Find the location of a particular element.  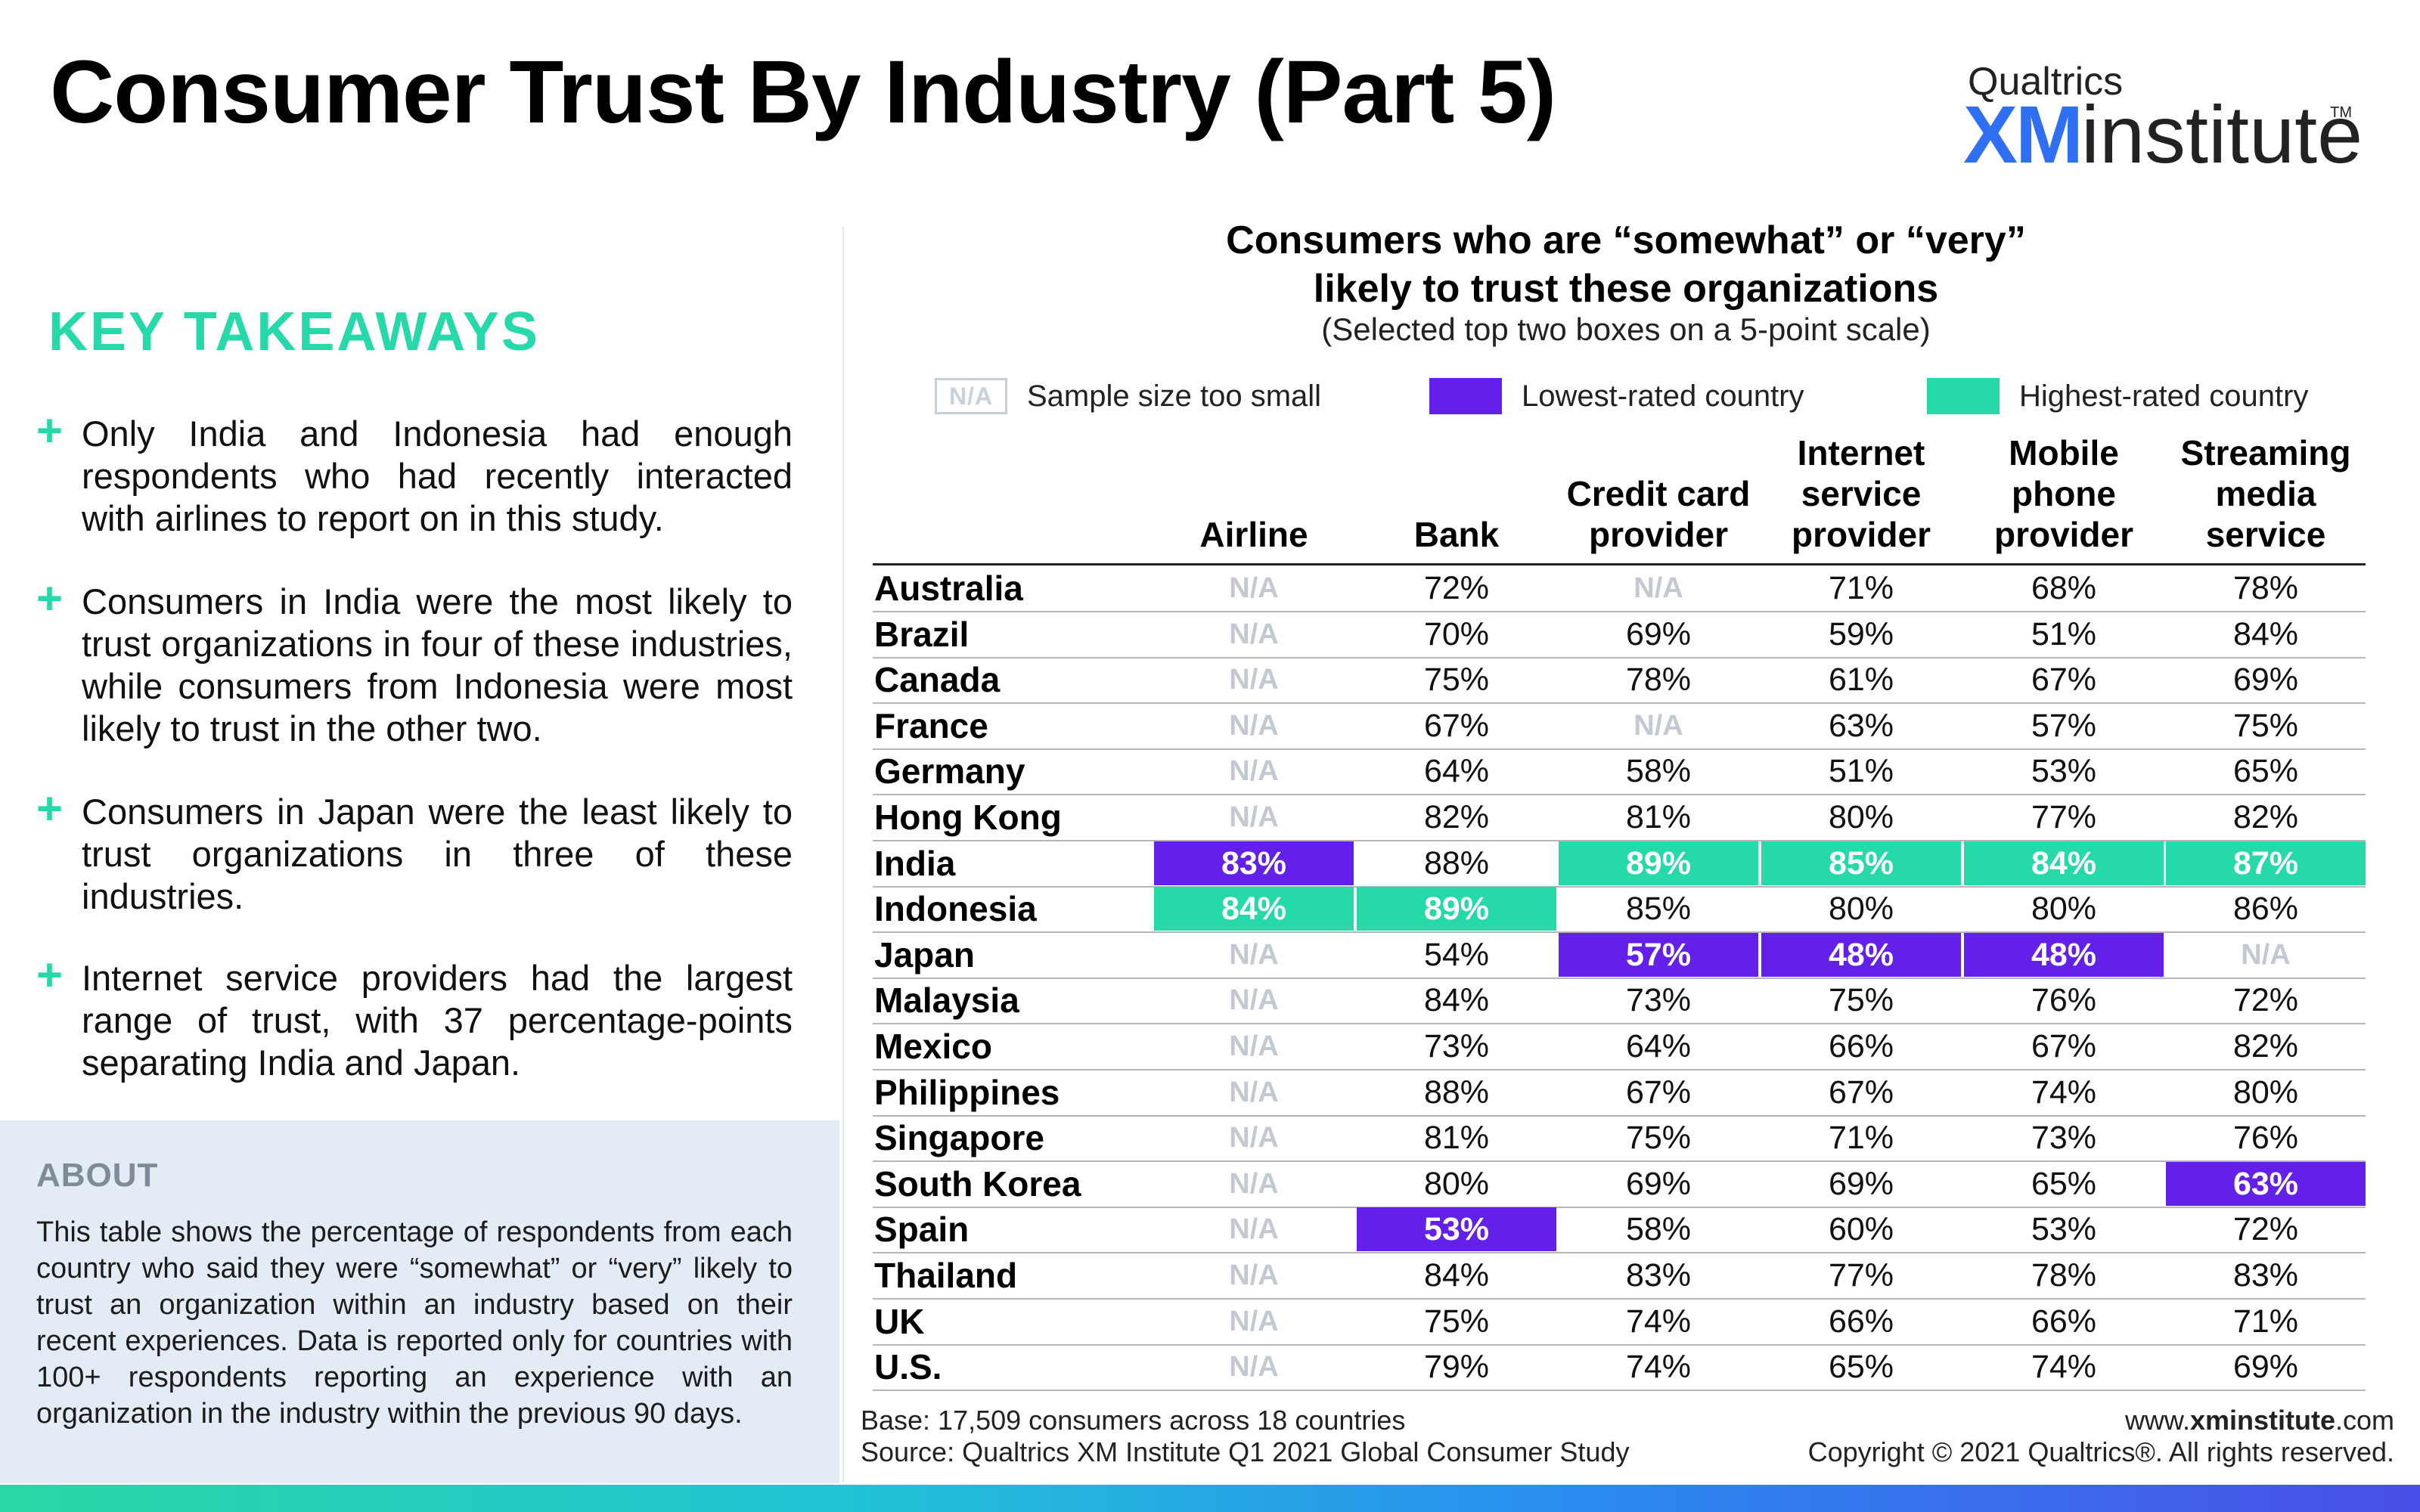

value-cell: 68% is located at coordinates (2064, 588).